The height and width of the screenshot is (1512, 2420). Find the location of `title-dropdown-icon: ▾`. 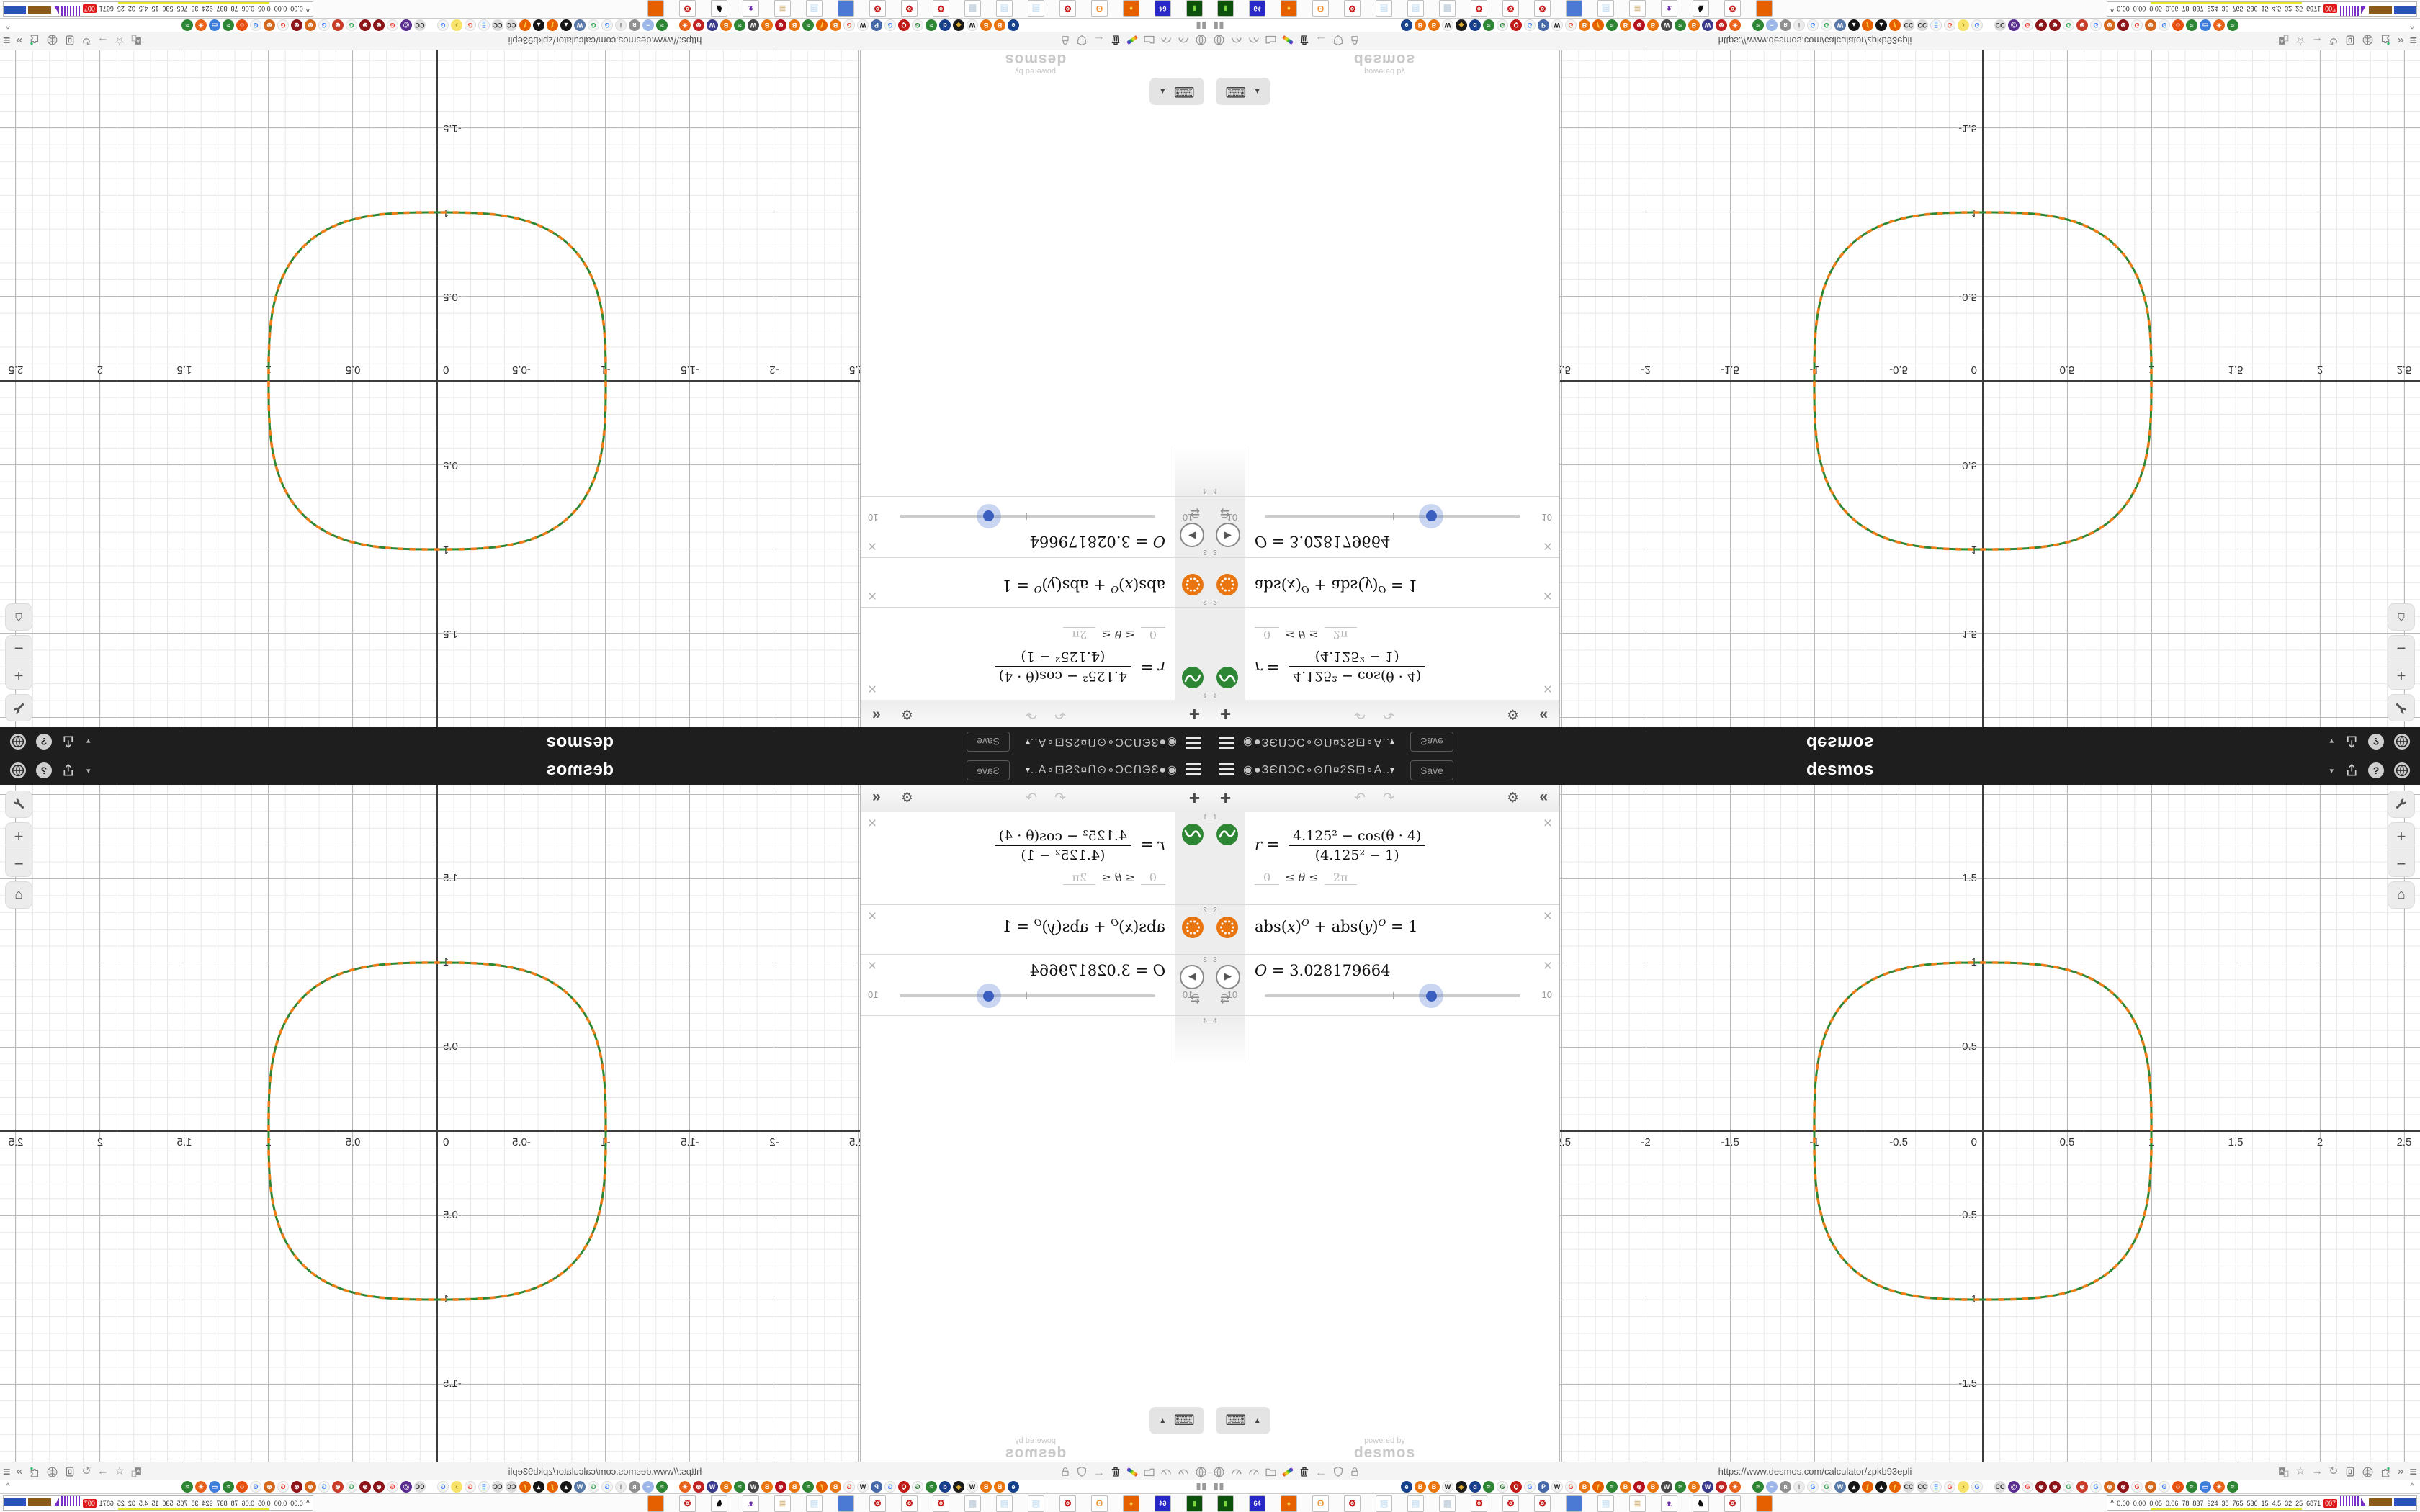

title-dropdown-icon: ▾ is located at coordinates (1027, 742).